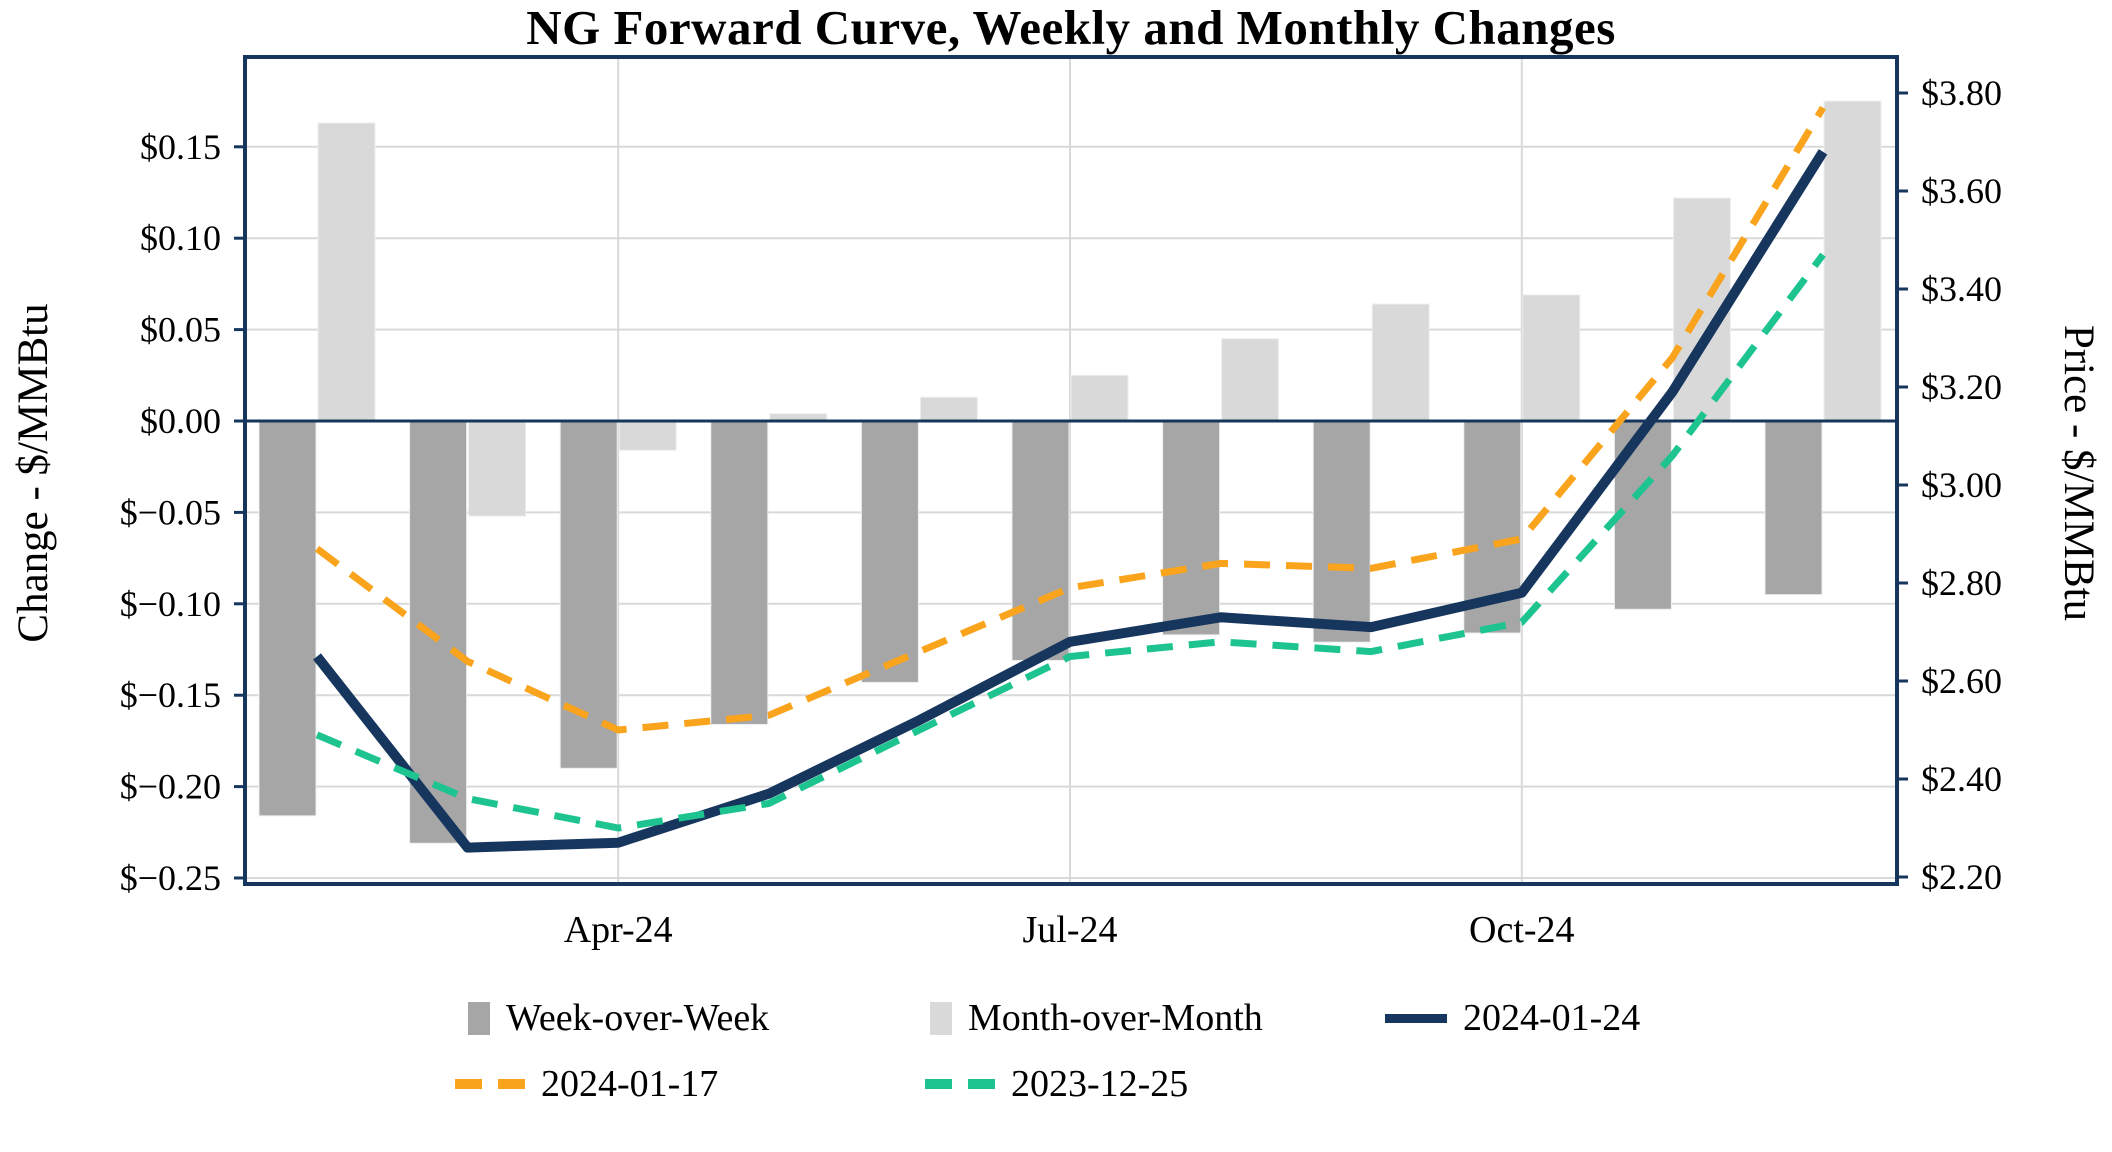  What do you see at coordinates (1100, 1084) in the screenshot?
I see `legend-label: 2023-12-25` at bounding box center [1100, 1084].